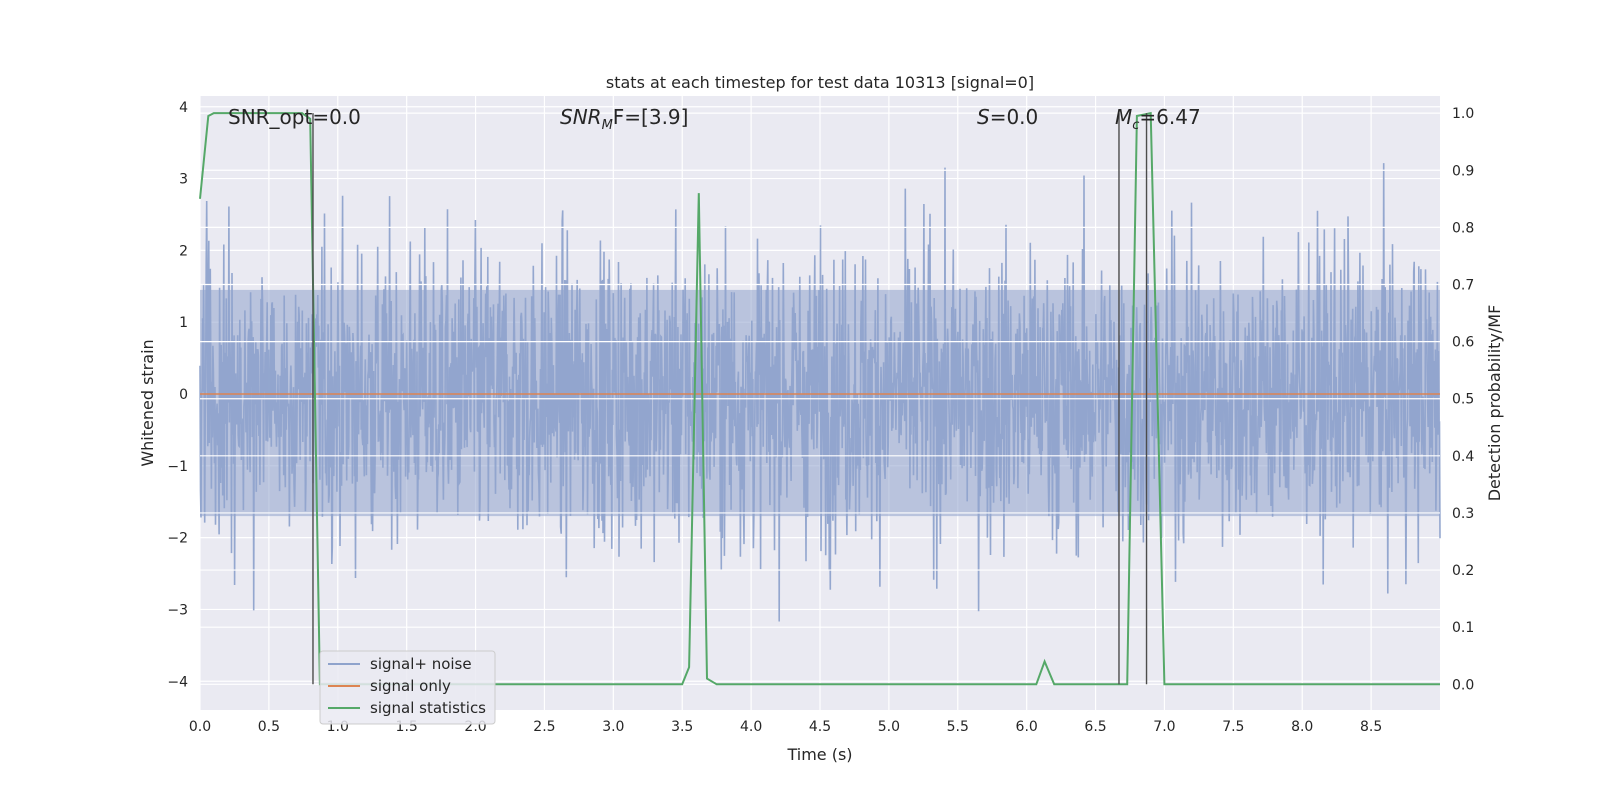 The image size is (1600, 800). What do you see at coordinates (200, 727) in the screenshot?
I see `x-tick-label: 0.0` at bounding box center [200, 727].